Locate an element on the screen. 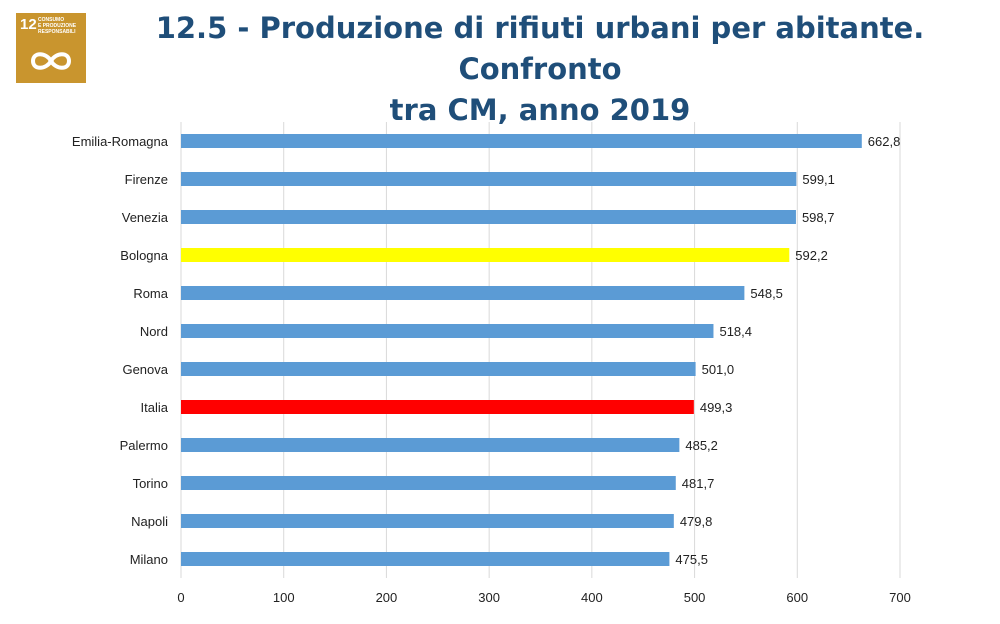  x-tick-label: 100 is located at coordinates (284, 597).